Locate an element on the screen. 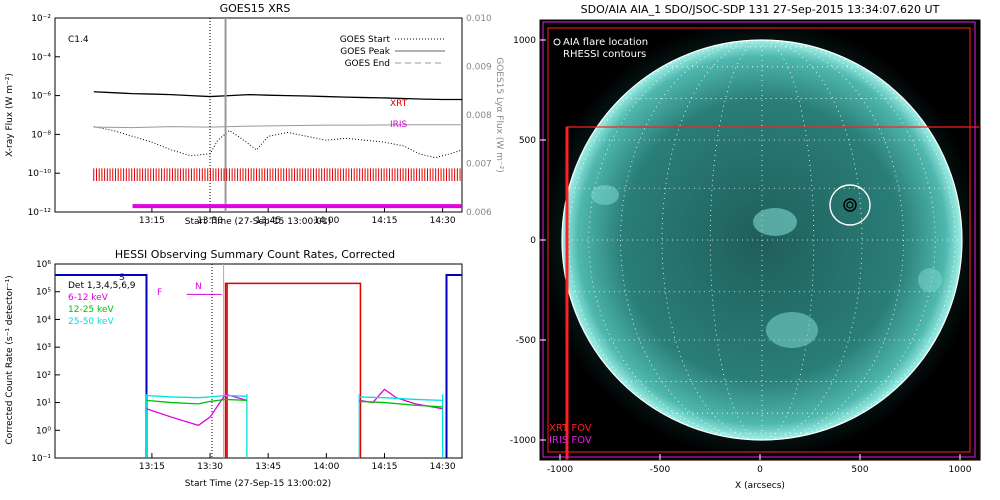 The image size is (1000, 500). hessi-legend-12-25: 12-25 keV is located at coordinates (91, 310).